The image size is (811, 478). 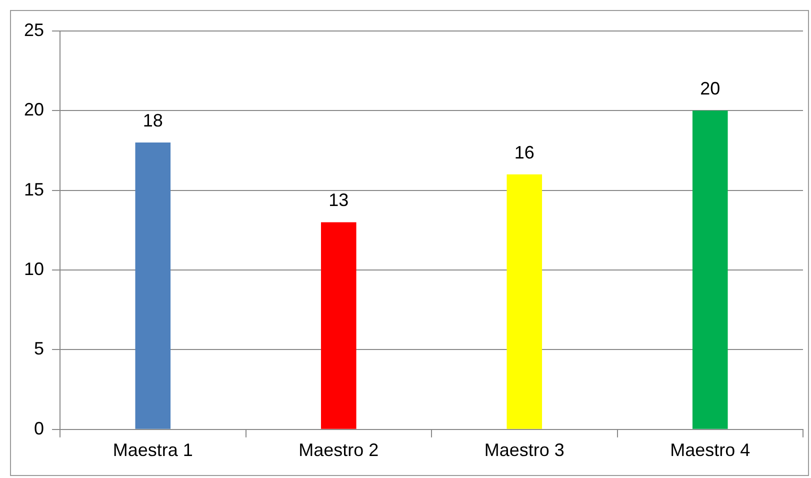 I want to click on x-tick-label: Maestro 2, so click(x=338, y=450).